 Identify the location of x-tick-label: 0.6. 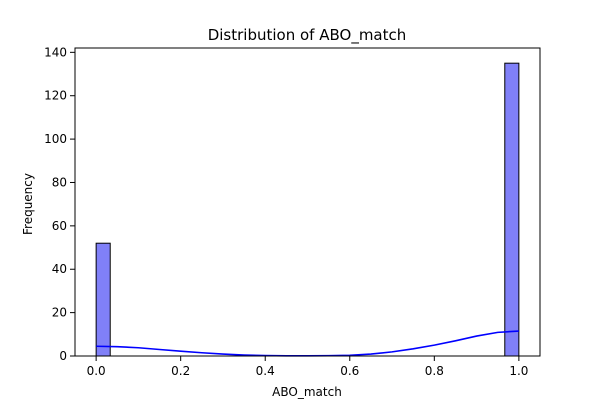
(349, 371).